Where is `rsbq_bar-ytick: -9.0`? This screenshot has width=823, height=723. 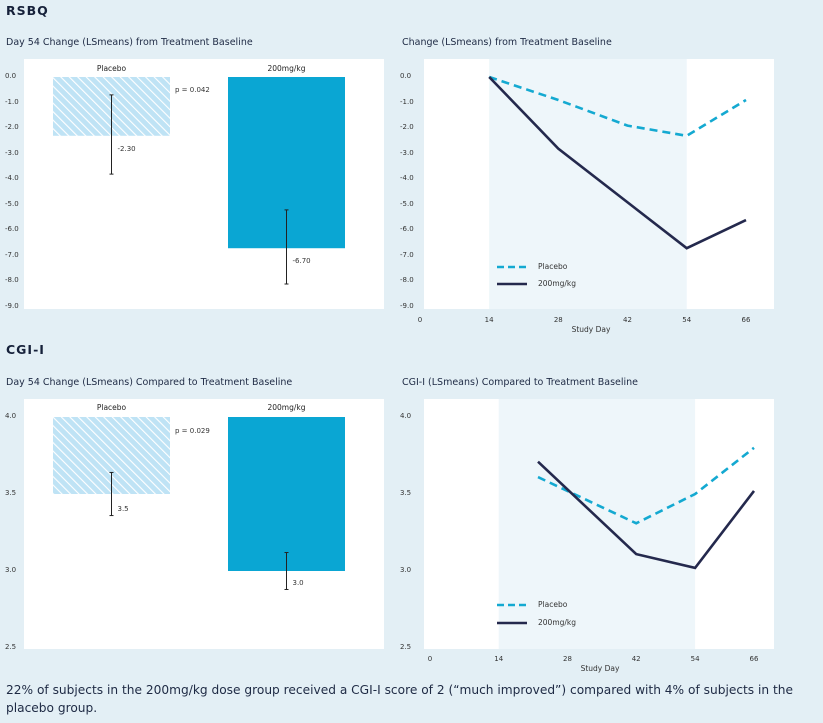
rsbq_bar-ytick: -9.0 is located at coordinates (12, 306).